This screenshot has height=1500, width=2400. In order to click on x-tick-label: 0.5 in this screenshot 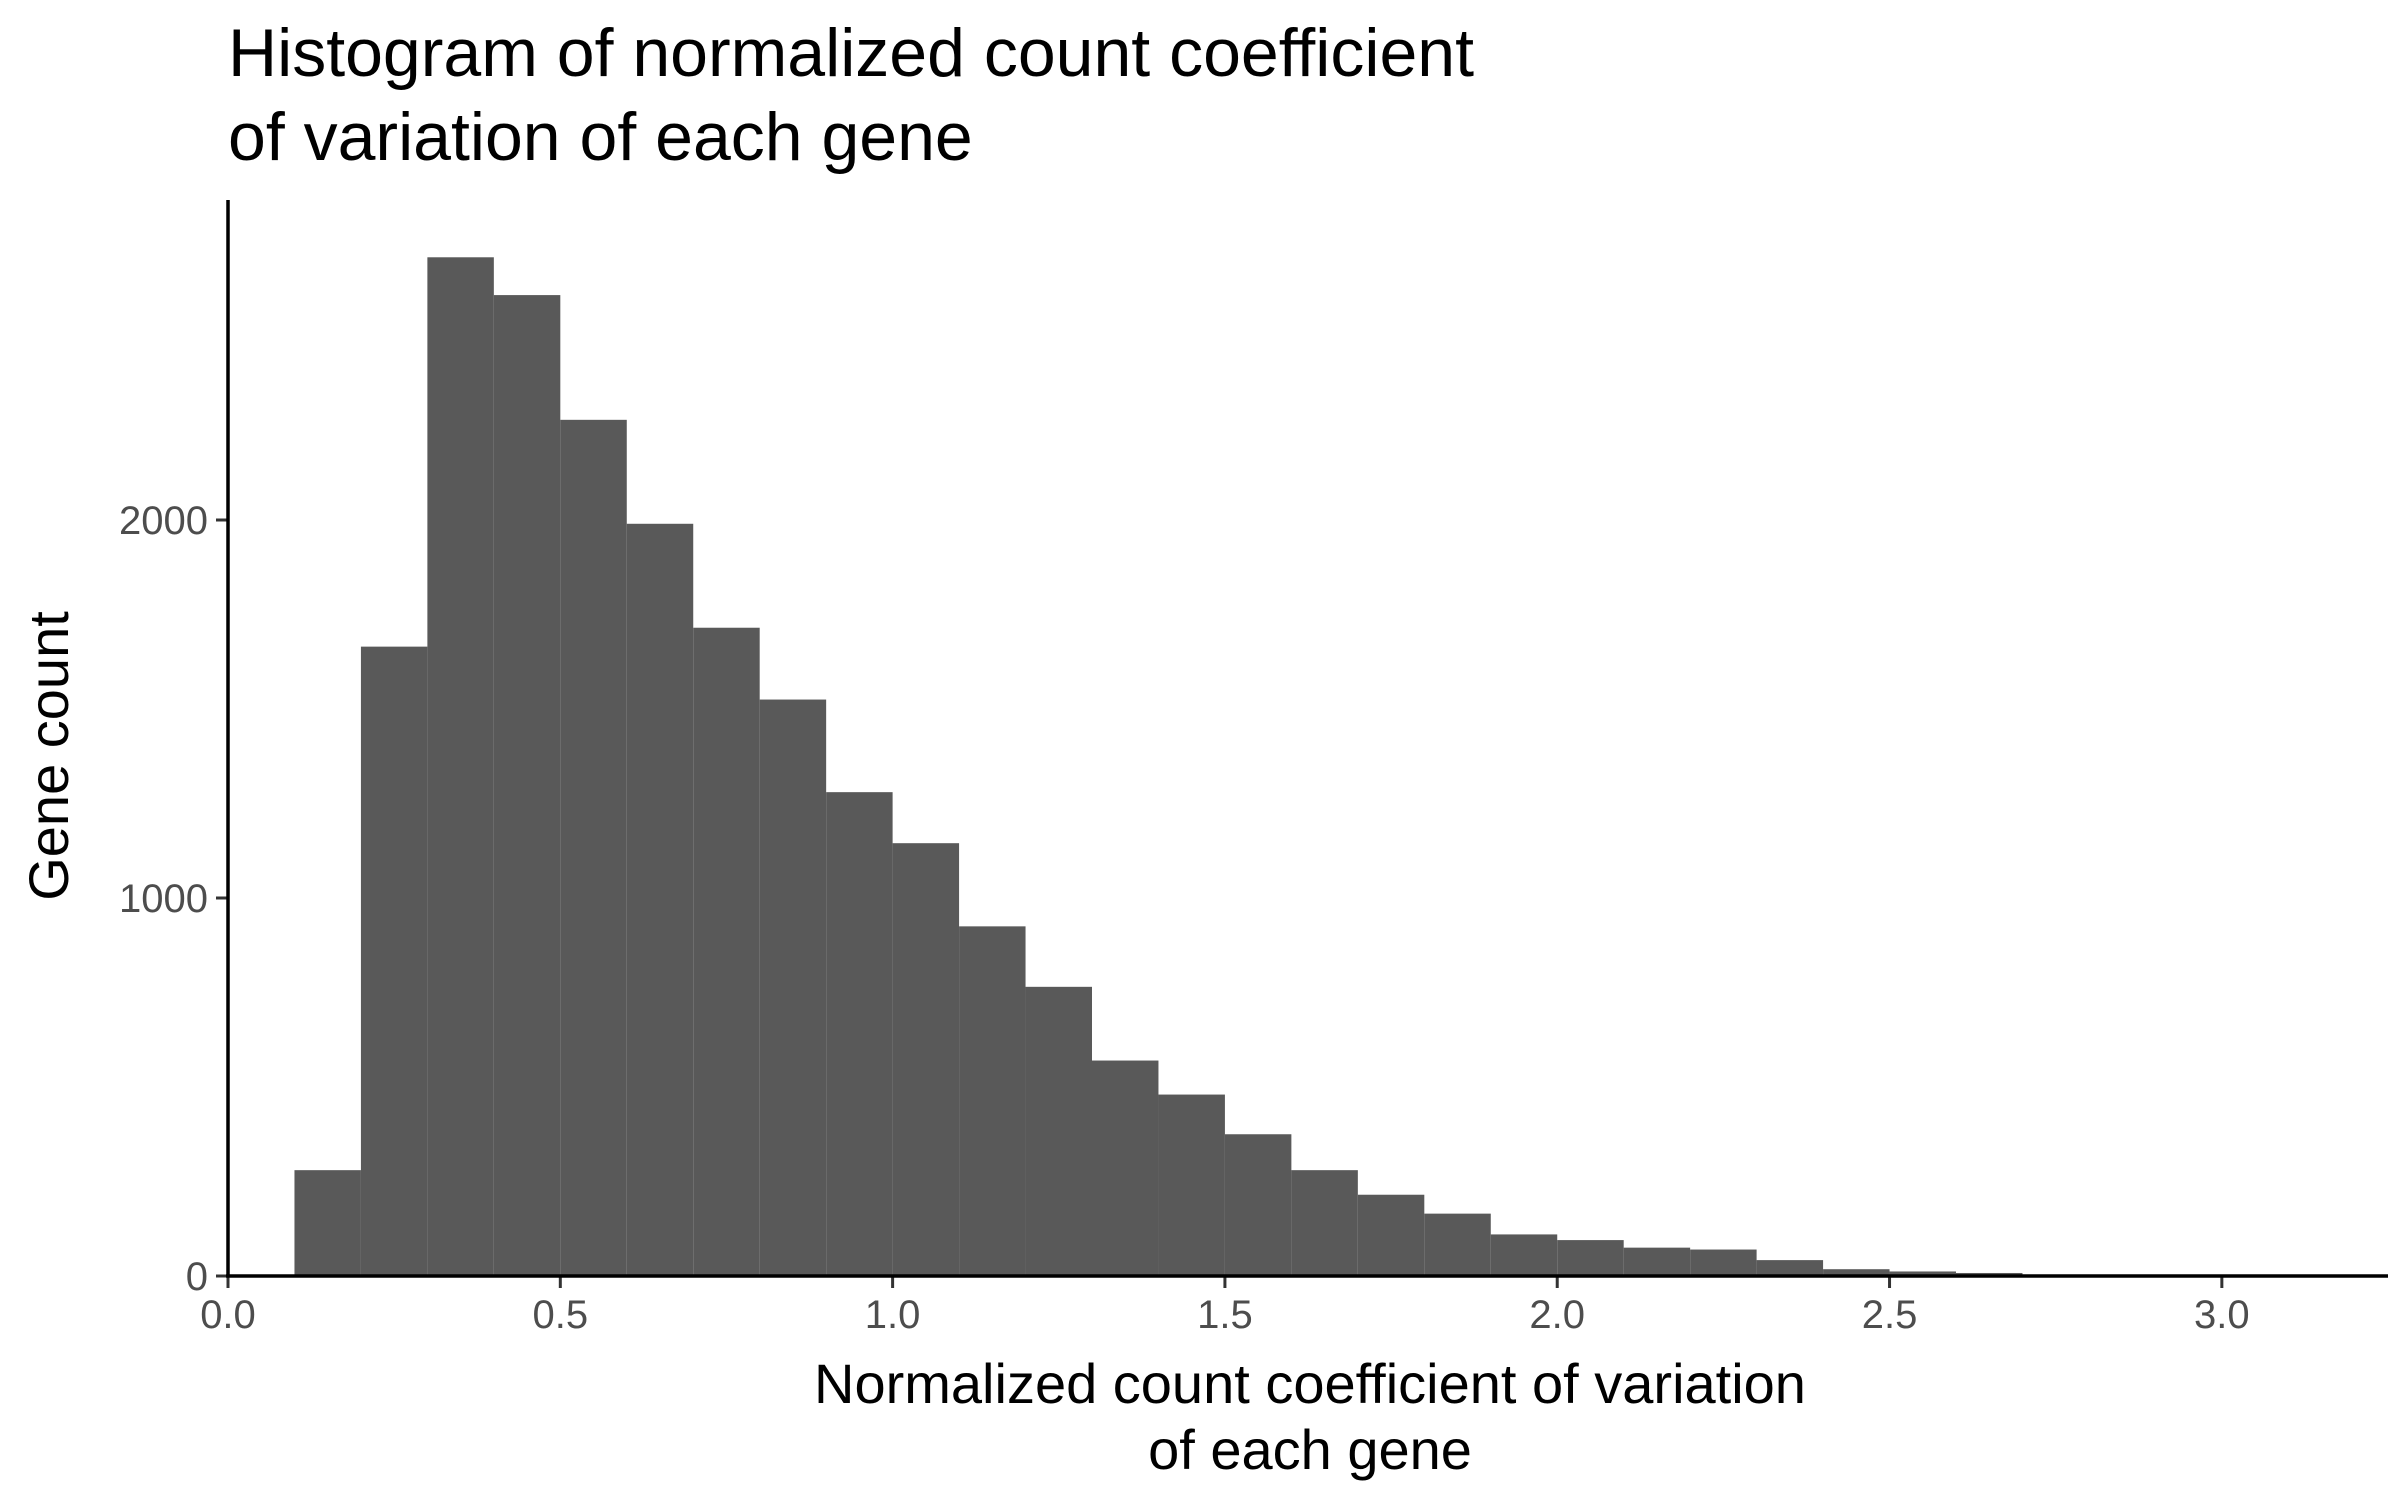, I will do `click(561, 1315)`.